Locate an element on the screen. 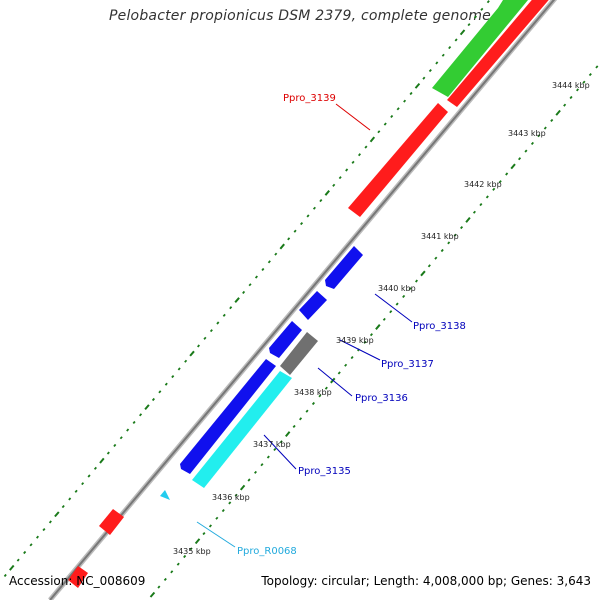  gene-cyan-feature is located at coordinates (242, 429).